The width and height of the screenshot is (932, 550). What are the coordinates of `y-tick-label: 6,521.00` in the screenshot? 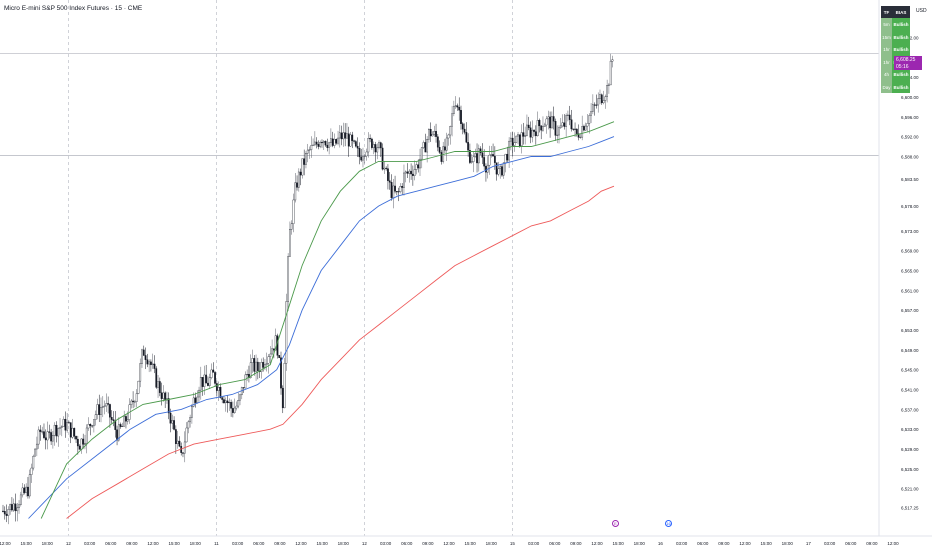 It's located at (910, 489).